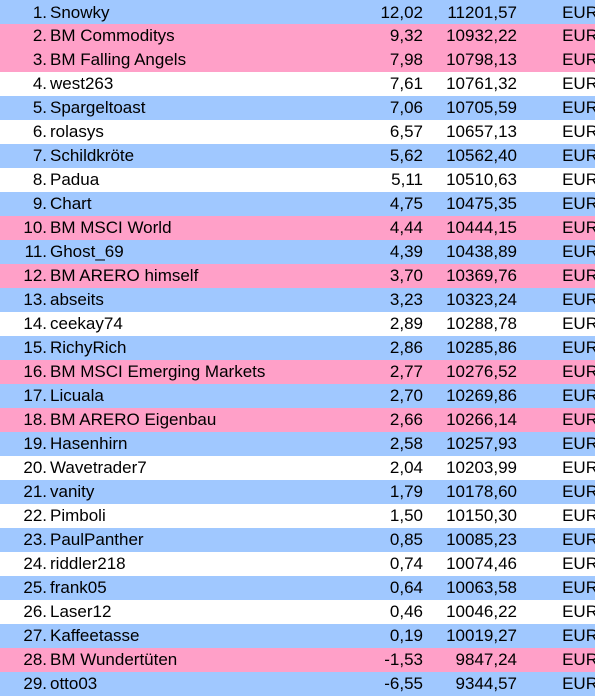 The height and width of the screenshot is (696, 595). Describe the element at coordinates (390, 420) in the screenshot. I see `percent-change-cell: 2,66` at that location.